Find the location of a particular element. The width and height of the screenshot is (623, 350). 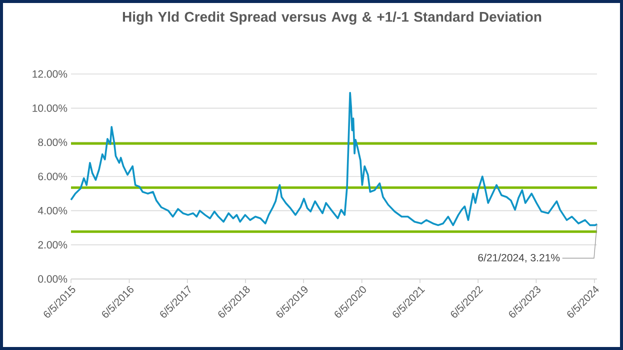

y-tick-label: 4.00% is located at coordinates (53, 210).